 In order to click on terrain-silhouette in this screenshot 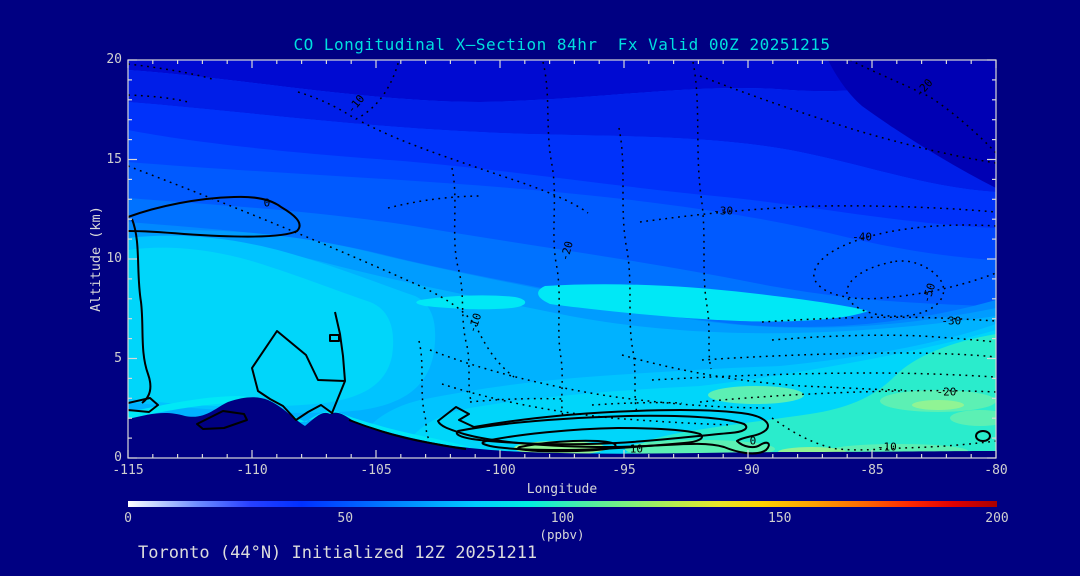, I will do `click(562, 427)`.